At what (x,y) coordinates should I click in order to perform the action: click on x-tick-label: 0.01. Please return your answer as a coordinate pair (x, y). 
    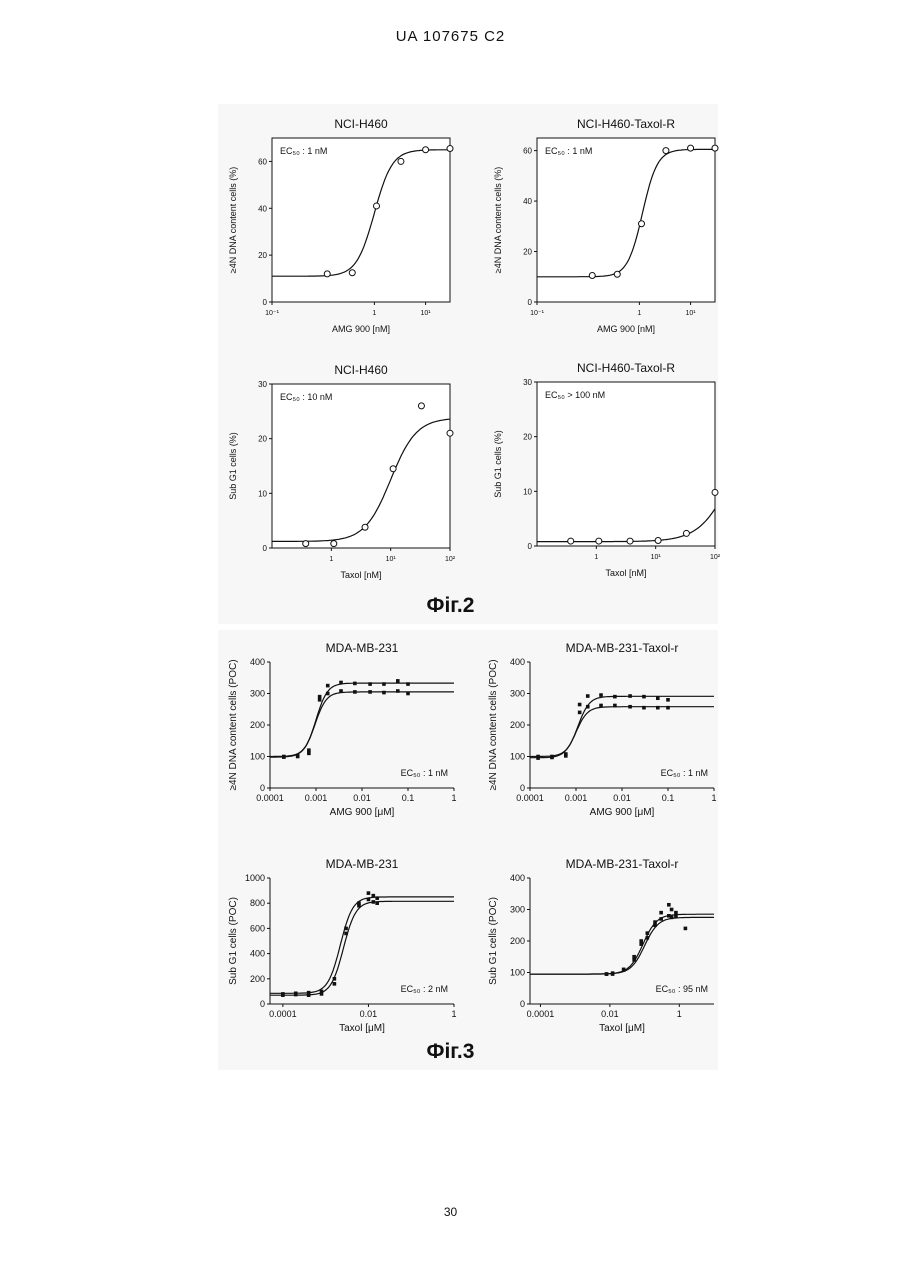
    Looking at the image, I should click on (610, 1014).